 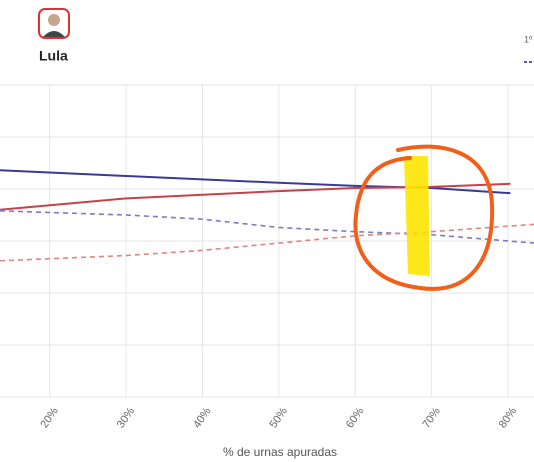 I want to click on x-tick-label: 70%, so click(x=431, y=417).